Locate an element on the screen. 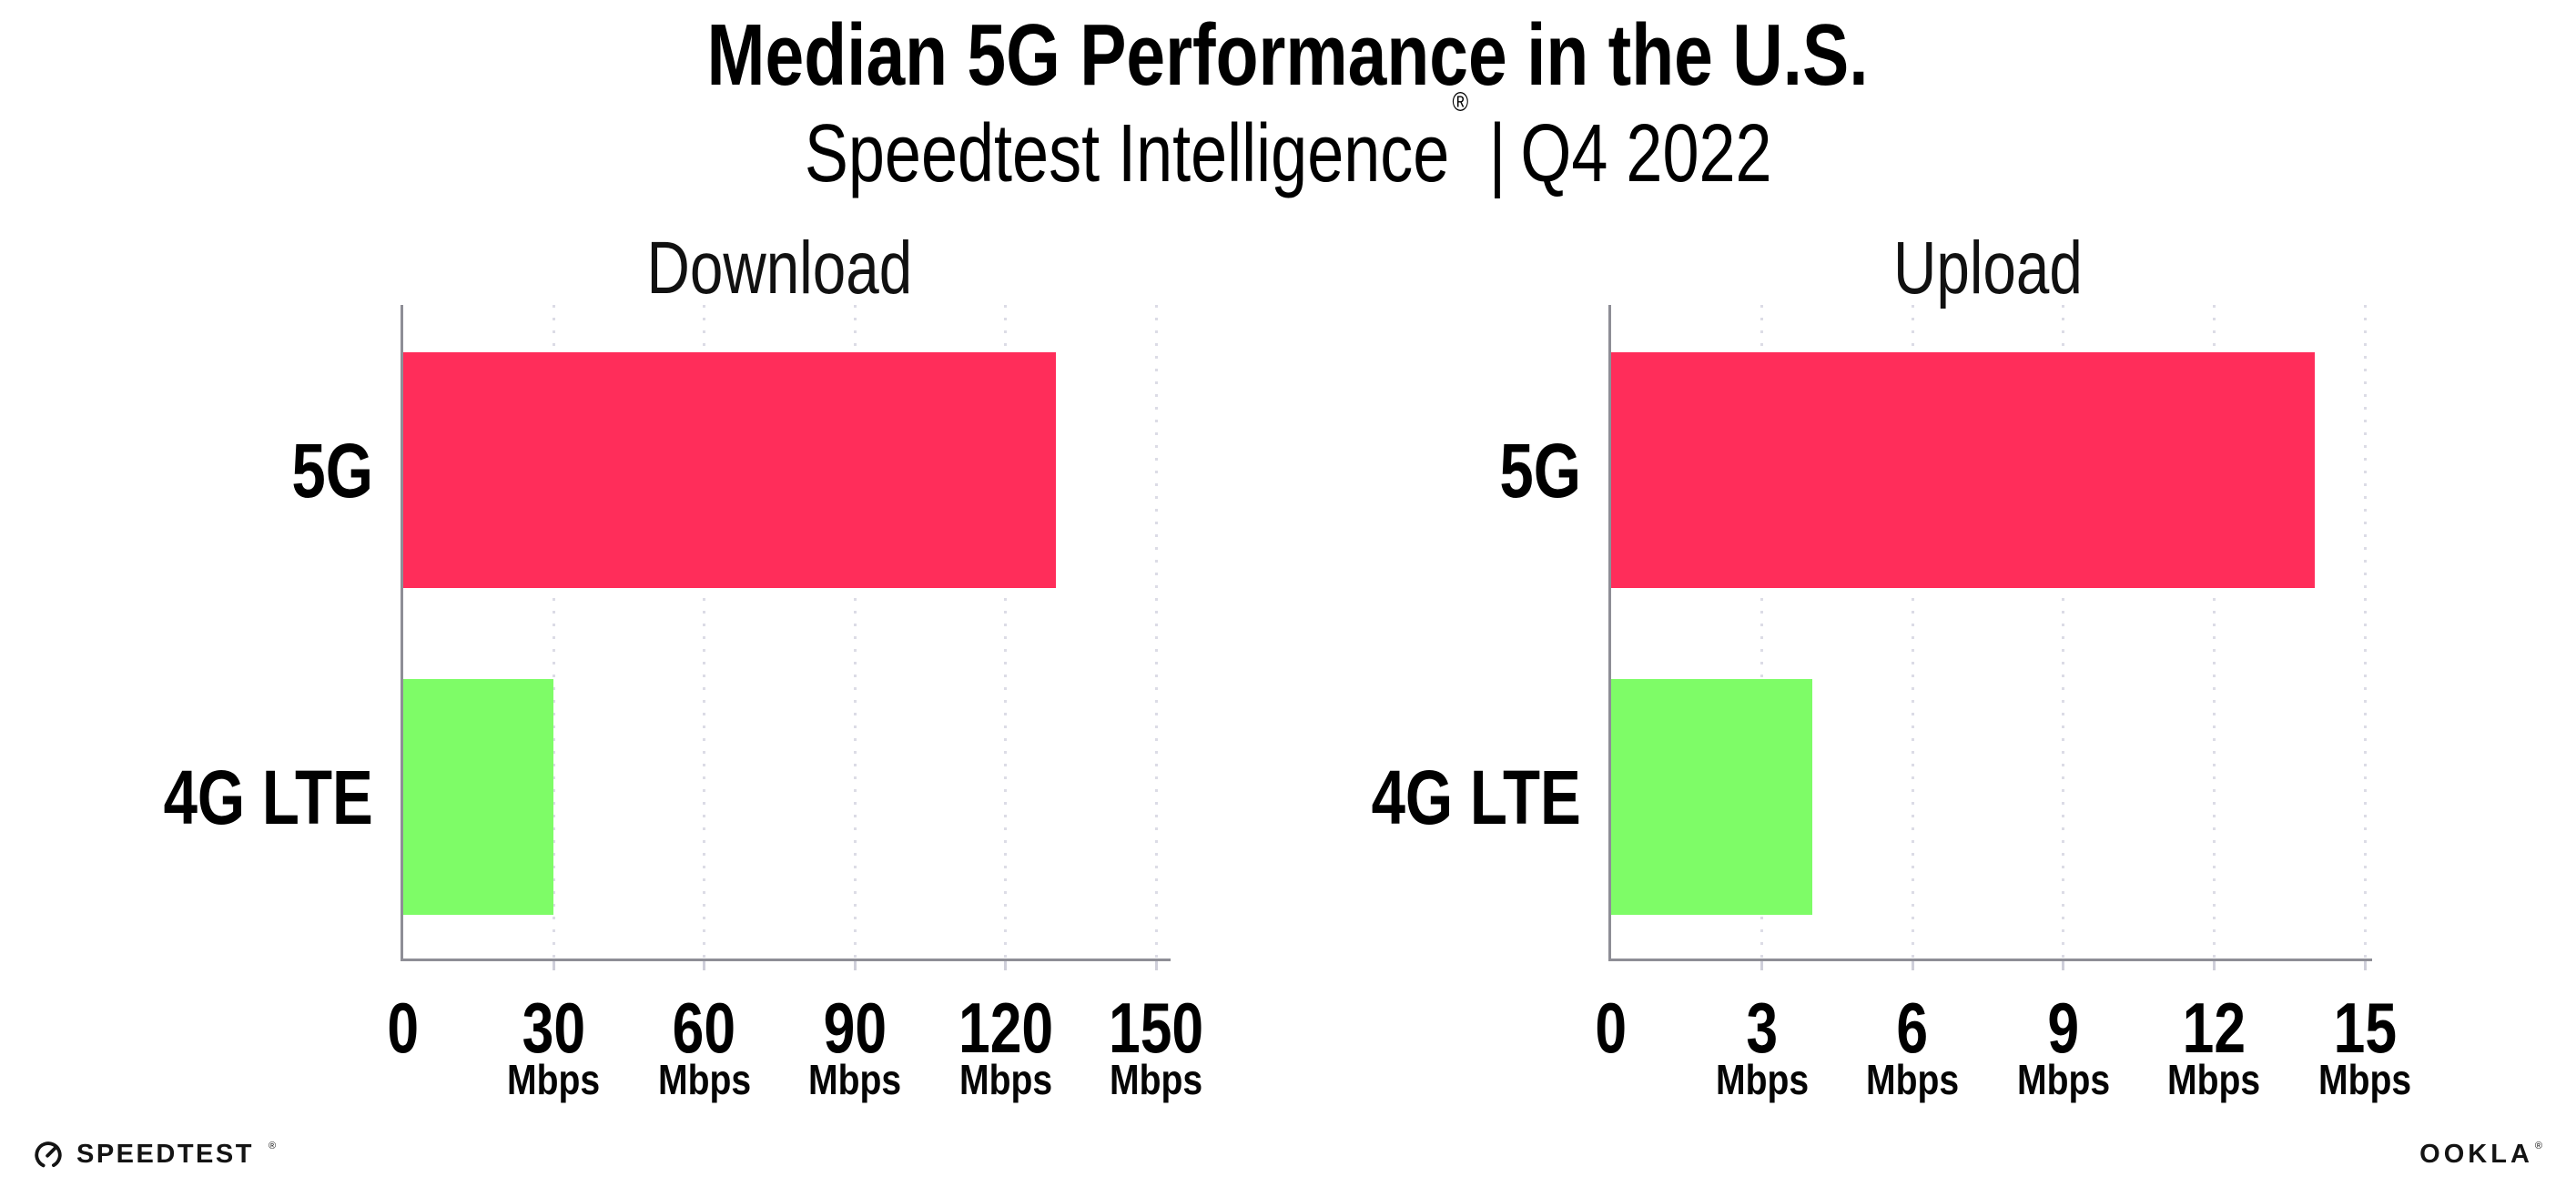 The image size is (2576, 1197). upload-tick-label-15: 15 is located at coordinates (2364, 1027).